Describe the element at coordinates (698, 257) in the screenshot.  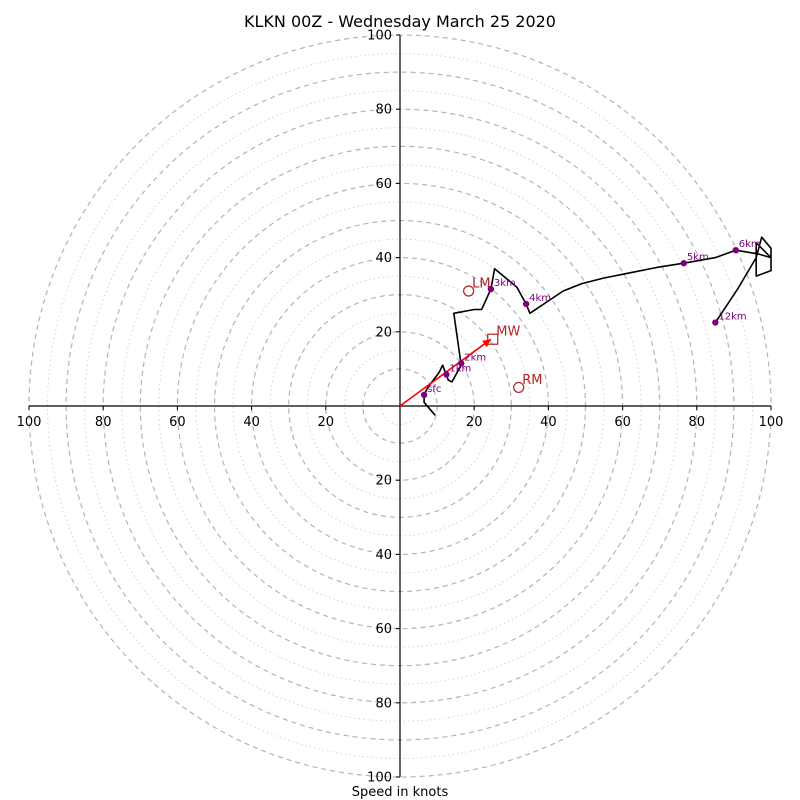
I see `height-marker-label: 5km` at that location.